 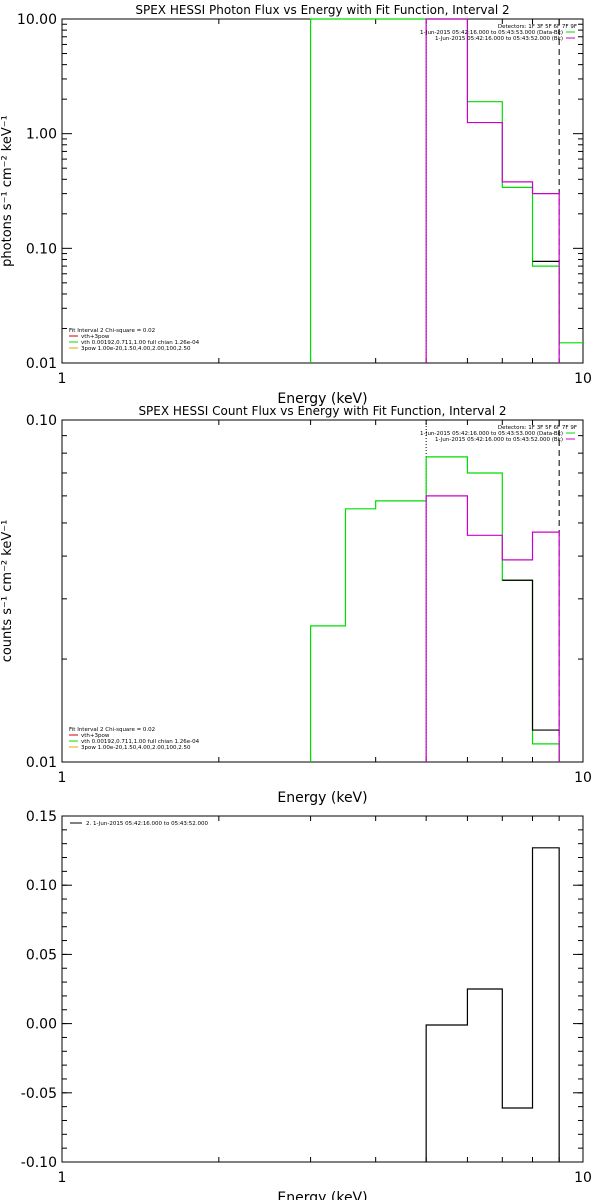 What do you see at coordinates (41, 817) in the screenshot?
I see `y-tick-label: 0.15` at bounding box center [41, 817].